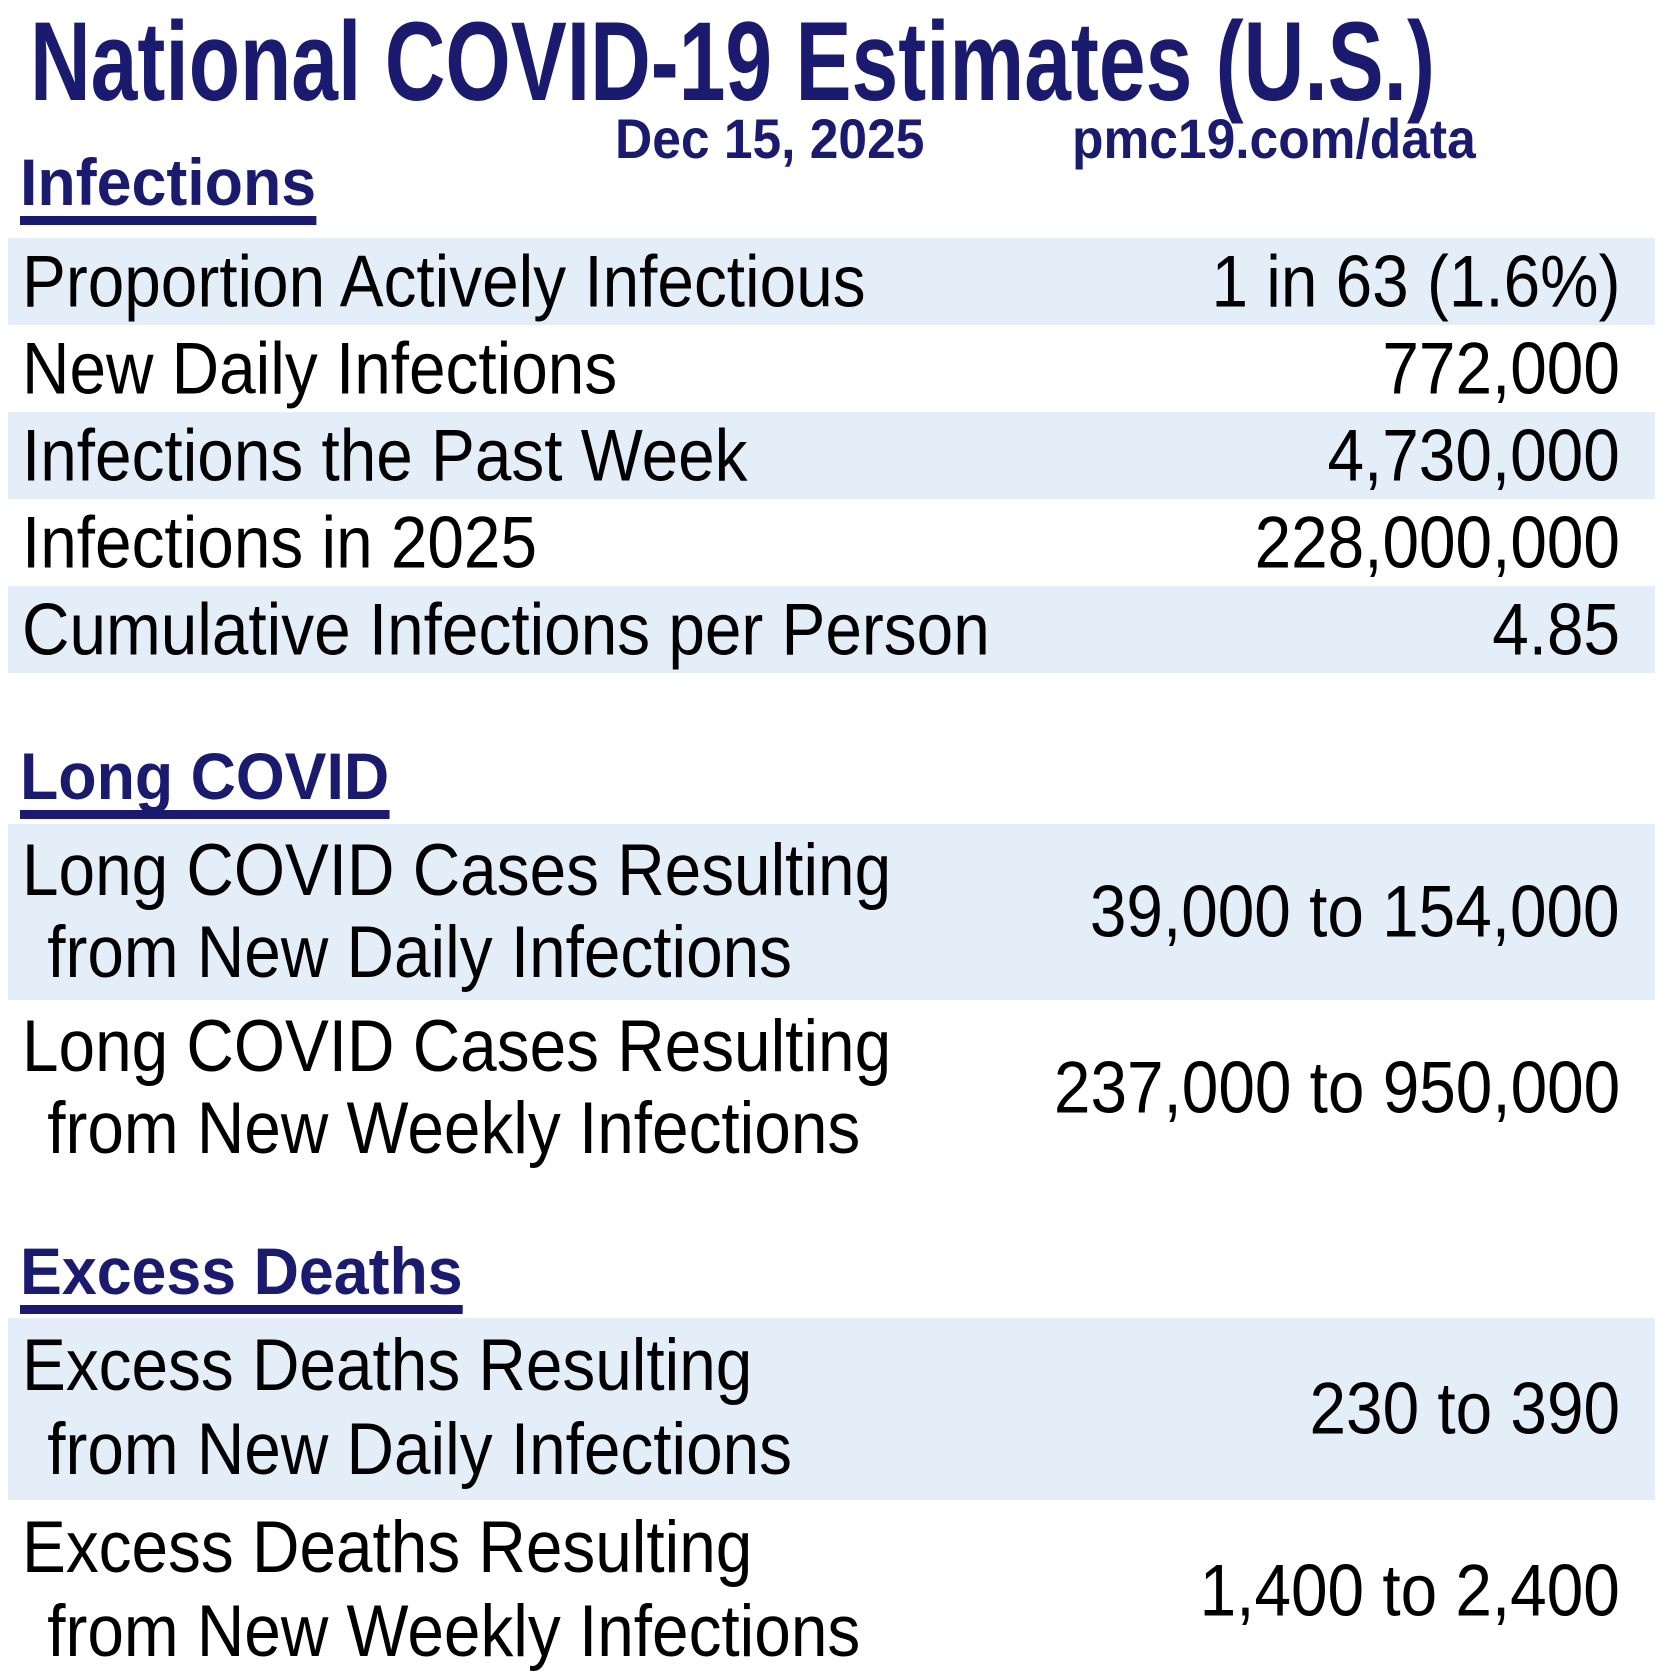 This screenshot has height=1674, width=1665. I want to click on section-heading-long-covid: Long COVID, so click(214, 781).